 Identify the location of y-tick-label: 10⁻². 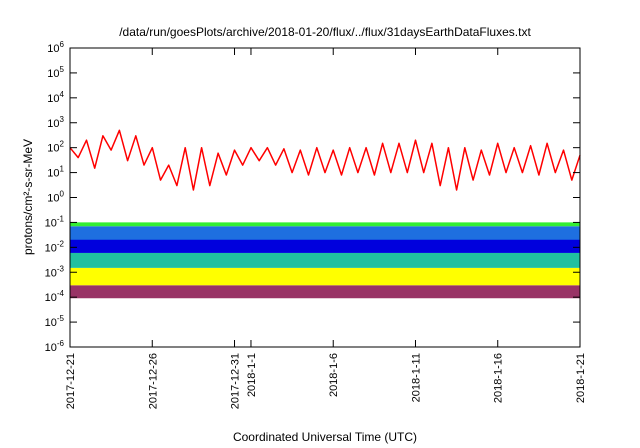
(55, 246).